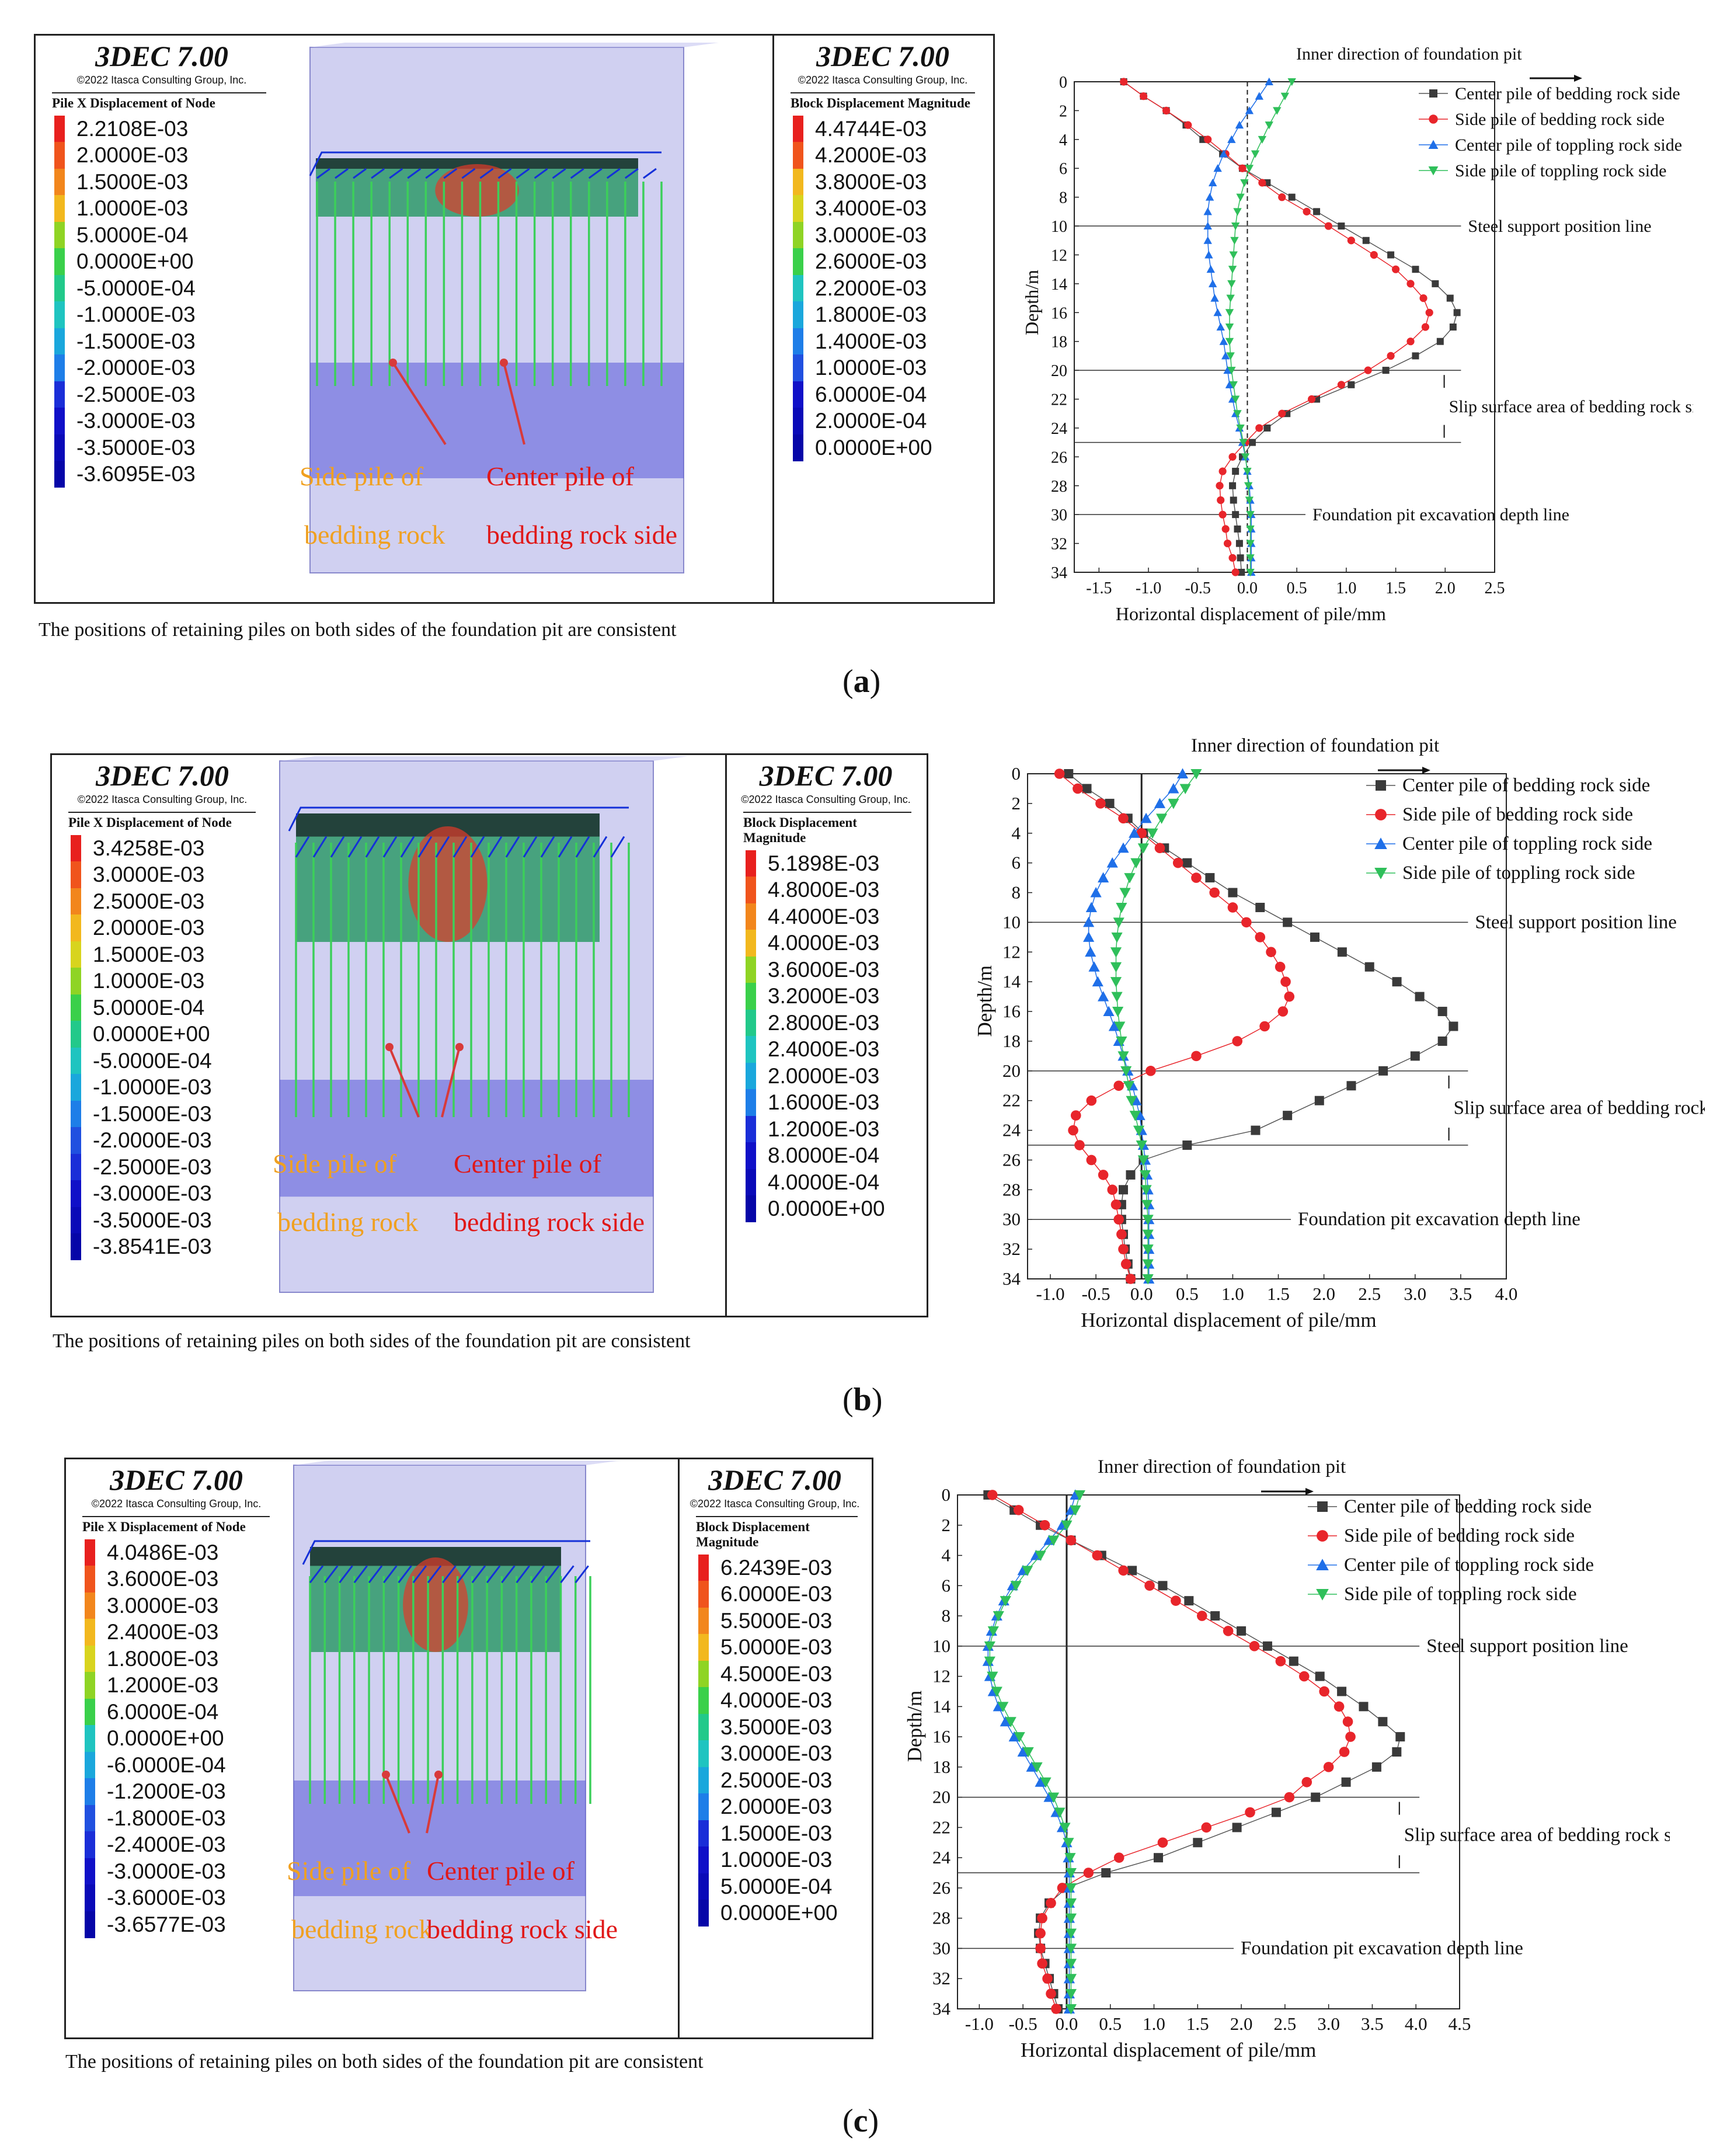 This screenshot has height=2156, width=1720. What do you see at coordinates (171, 368) in the screenshot?
I see `legend-entry: -2.0000E-03` at bounding box center [171, 368].